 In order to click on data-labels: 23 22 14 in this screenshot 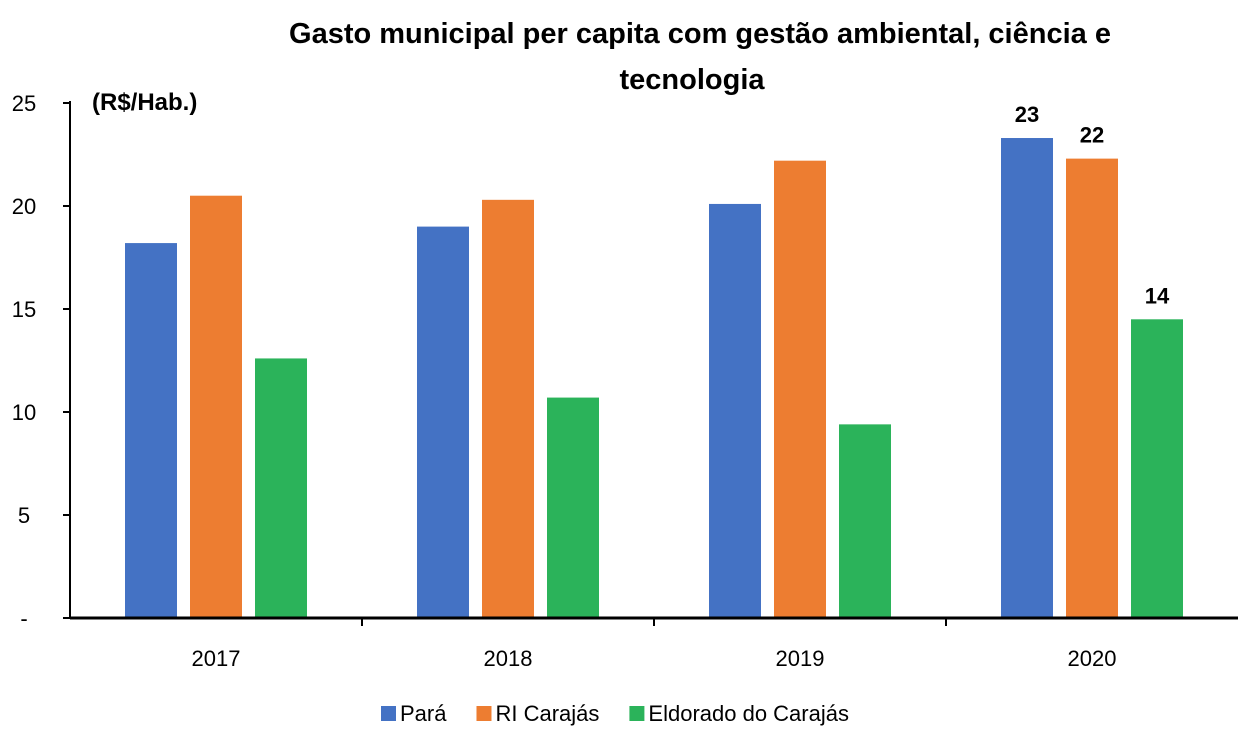, I will do `click(1092, 205)`.